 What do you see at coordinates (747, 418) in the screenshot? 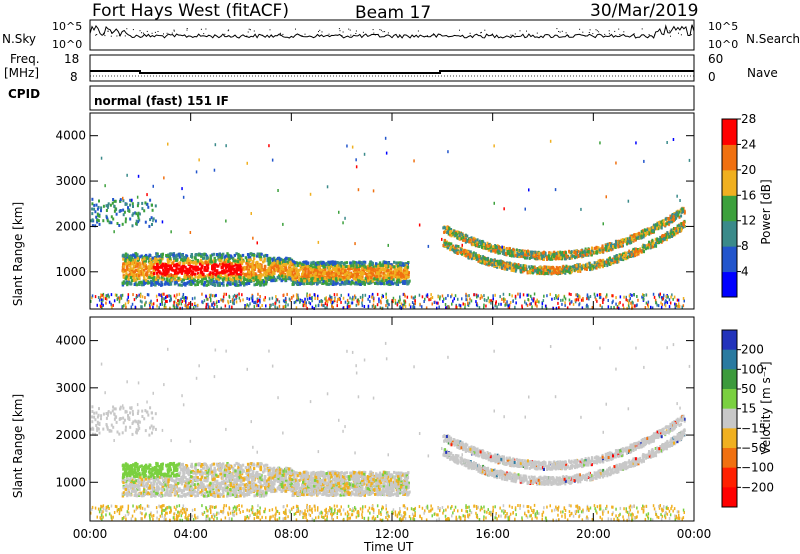
I see `velocity-colorbar: 200 100 50 15 −15 −50 −100 −200` at bounding box center [747, 418].